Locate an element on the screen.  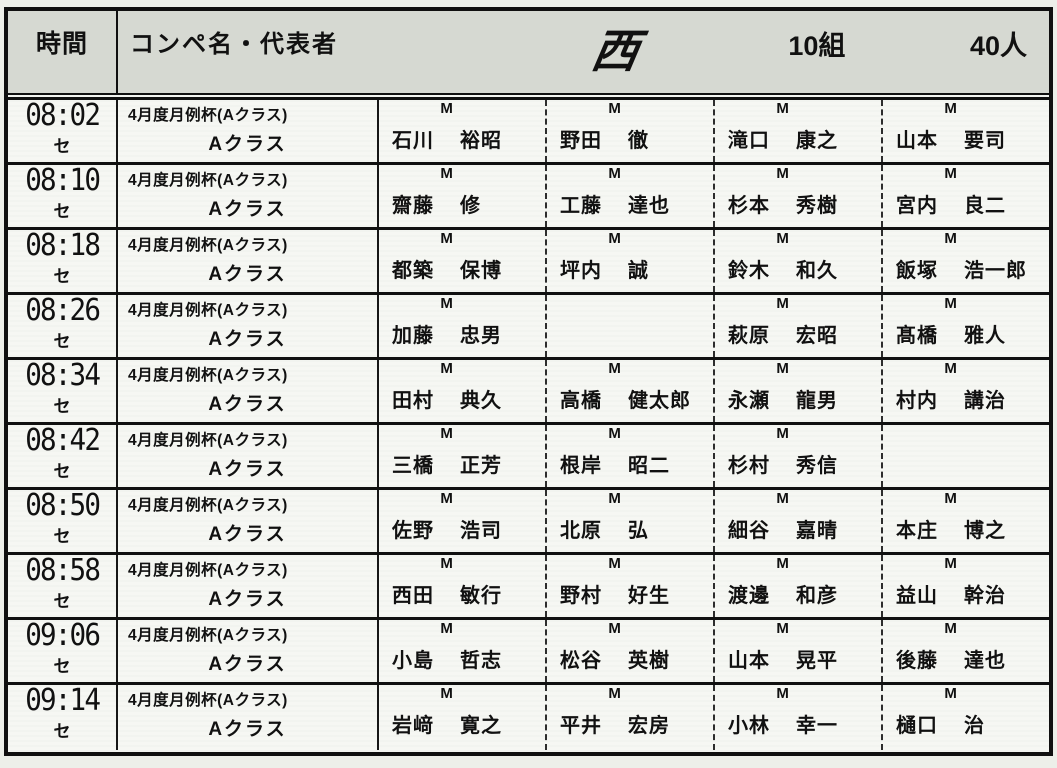
player-slot-4: M 樋口 治 is located at coordinates (965, 717).